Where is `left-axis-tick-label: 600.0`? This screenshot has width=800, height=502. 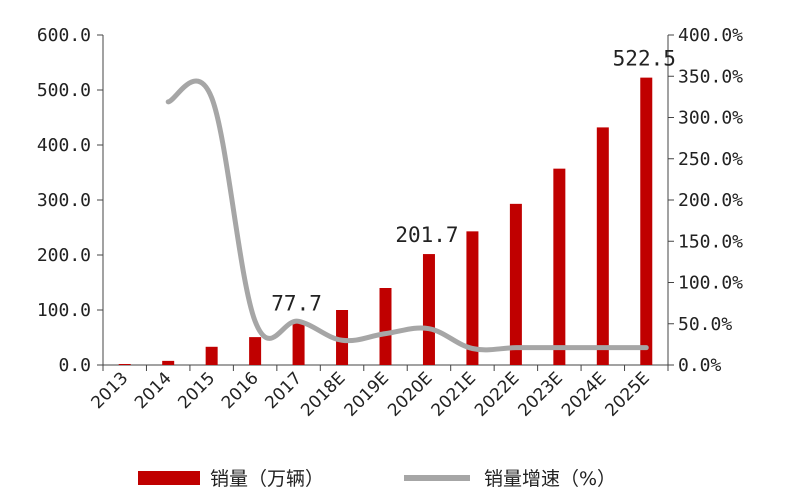 left-axis-tick-label: 600.0 is located at coordinates (64, 35).